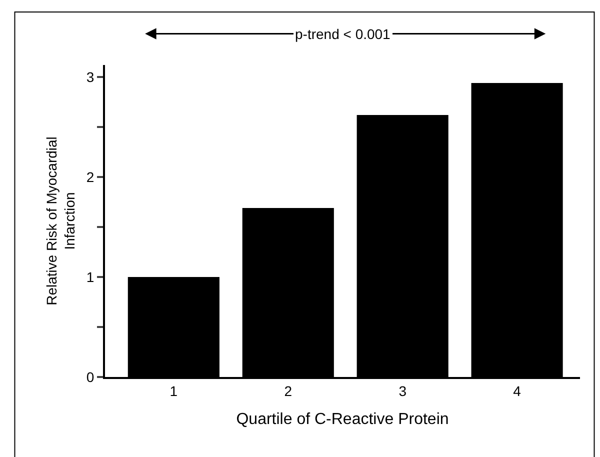 The image size is (600, 457). Describe the element at coordinates (342, 419) in the screenshot. I see `x-axis-title: Quartile of C-Reactive Protein` at that location.